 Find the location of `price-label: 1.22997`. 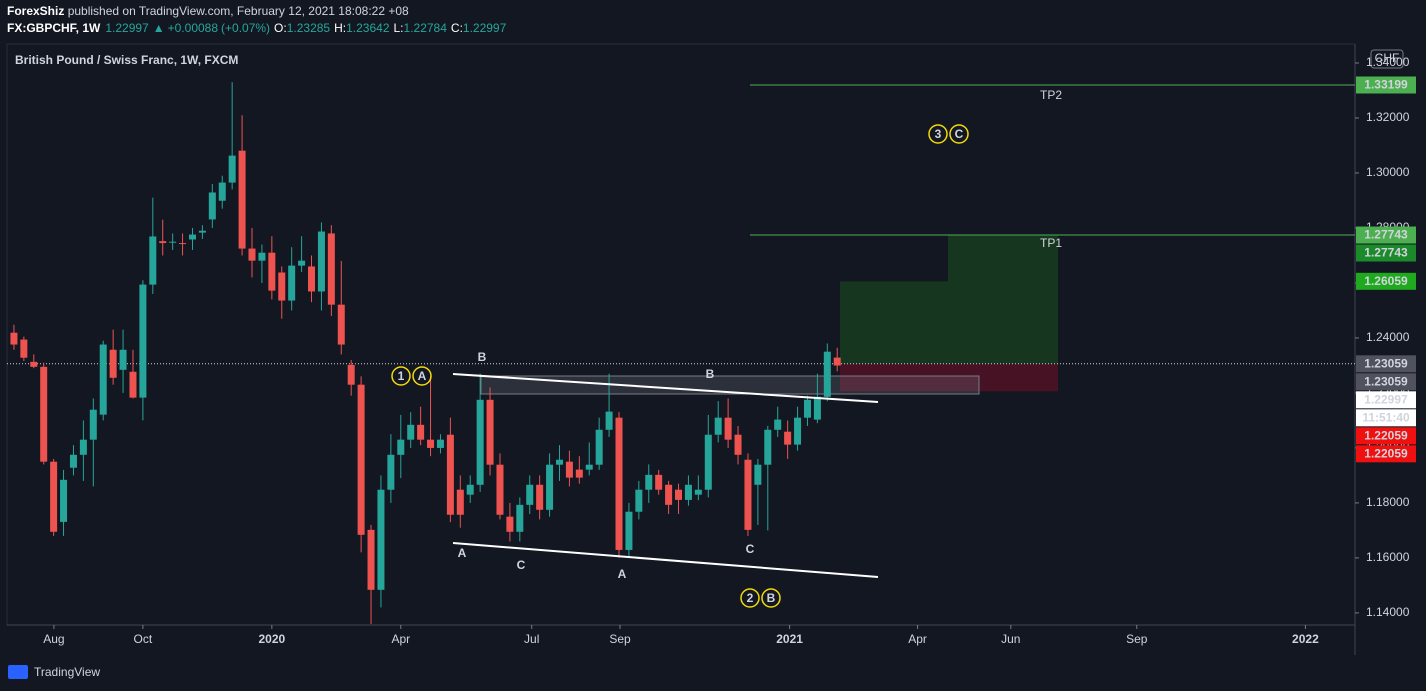

price-label: 1.22997 is located at coordinates (1386, 399).